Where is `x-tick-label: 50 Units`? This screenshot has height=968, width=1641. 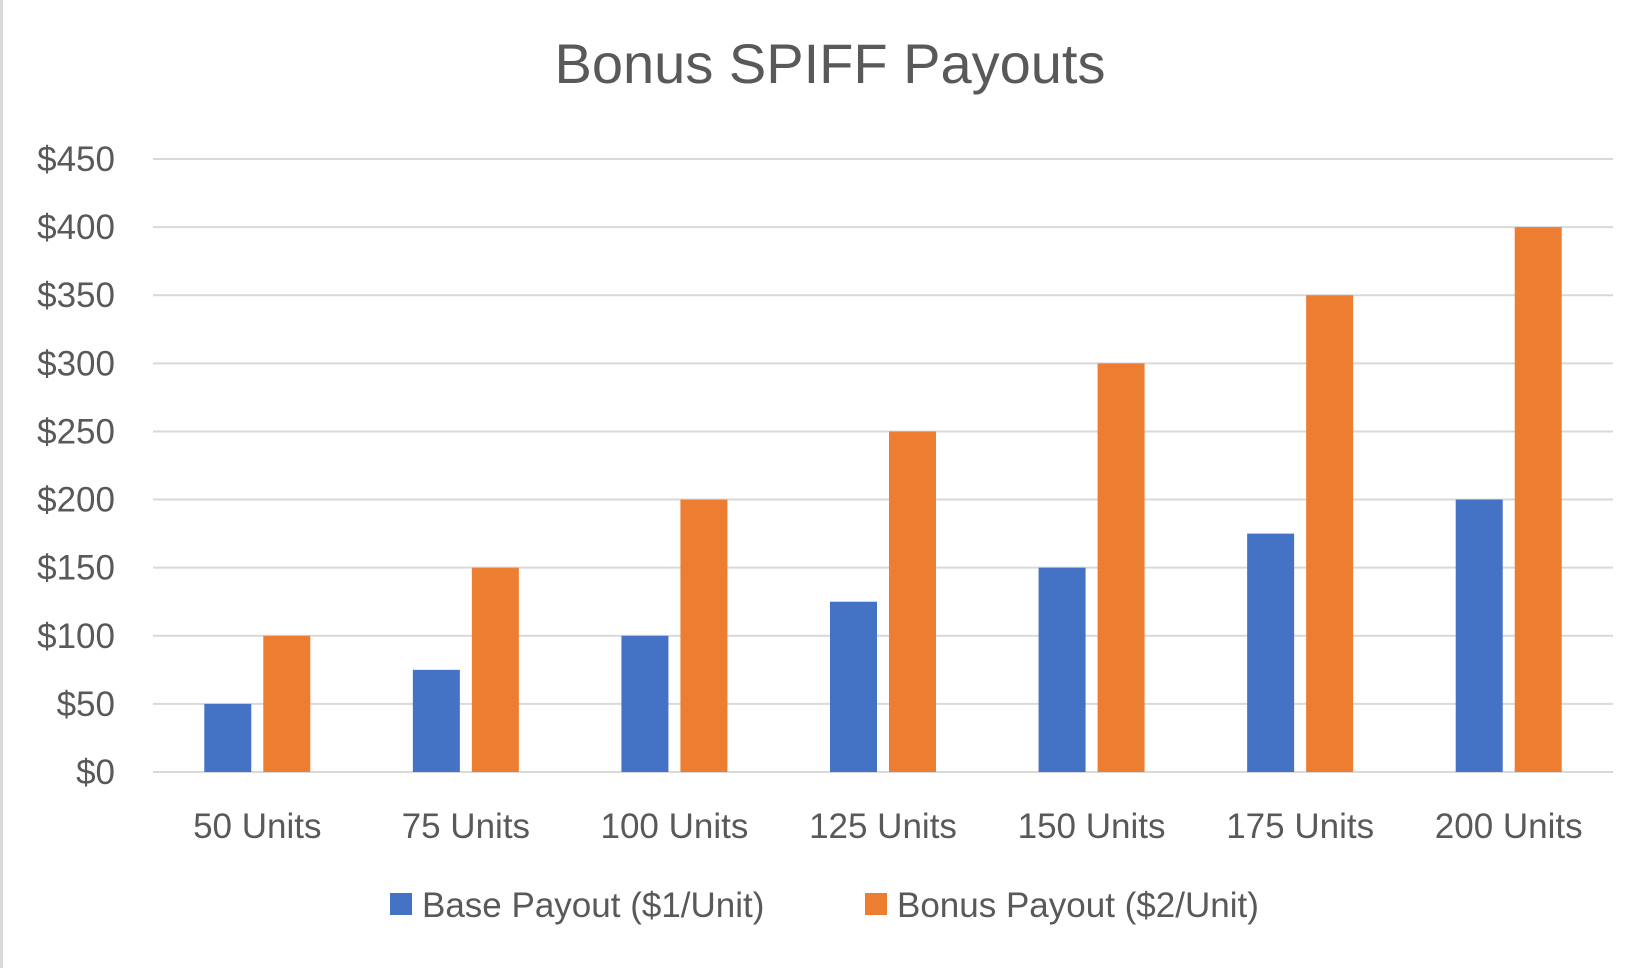
x-tick-label: 50 Units is located at coordinates (257, 826).